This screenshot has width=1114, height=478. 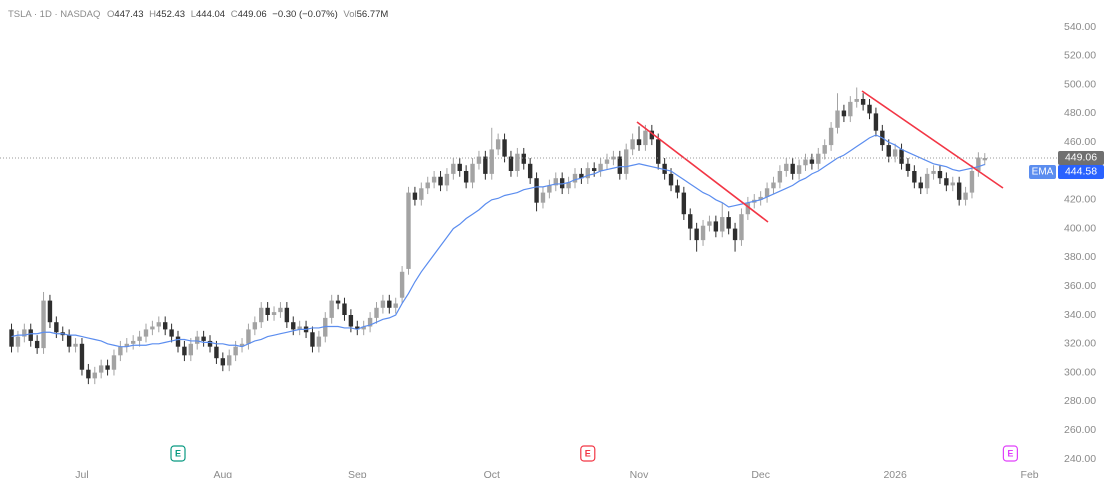 I want to click on y-tick-label: 320.00, so click(x=1080, y=344).